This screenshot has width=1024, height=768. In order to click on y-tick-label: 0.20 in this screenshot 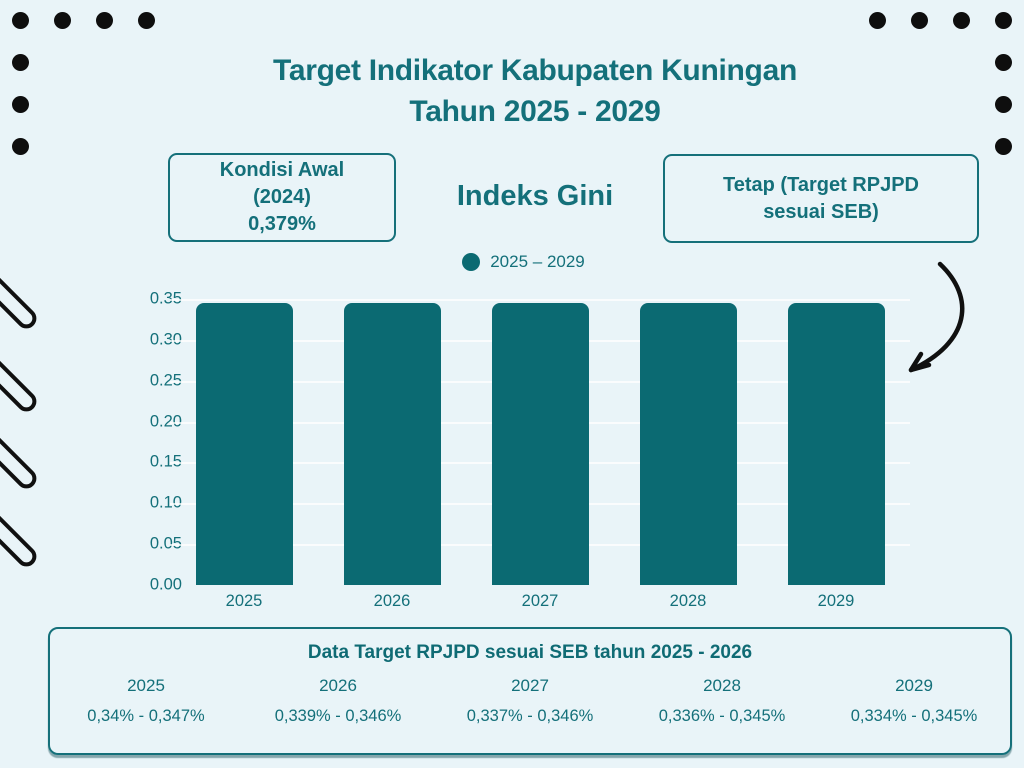, I will do `click(165, 421)`.